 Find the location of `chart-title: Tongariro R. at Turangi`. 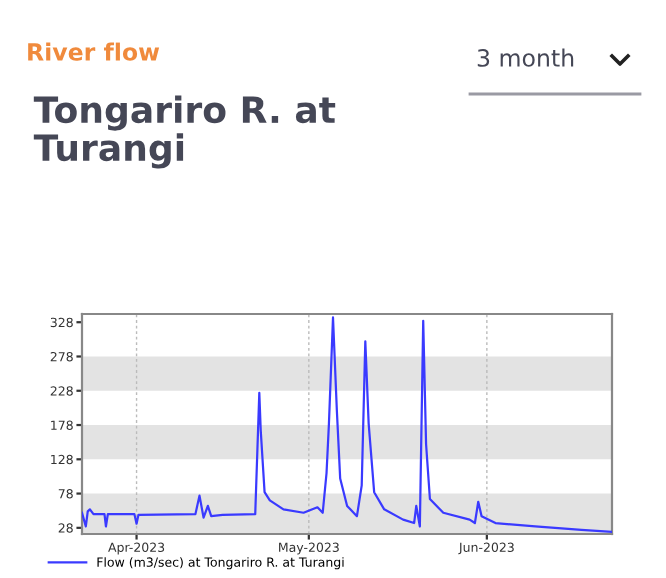

chart-title: Tongariro R. at Turangi is located at coordinates (184, 132).